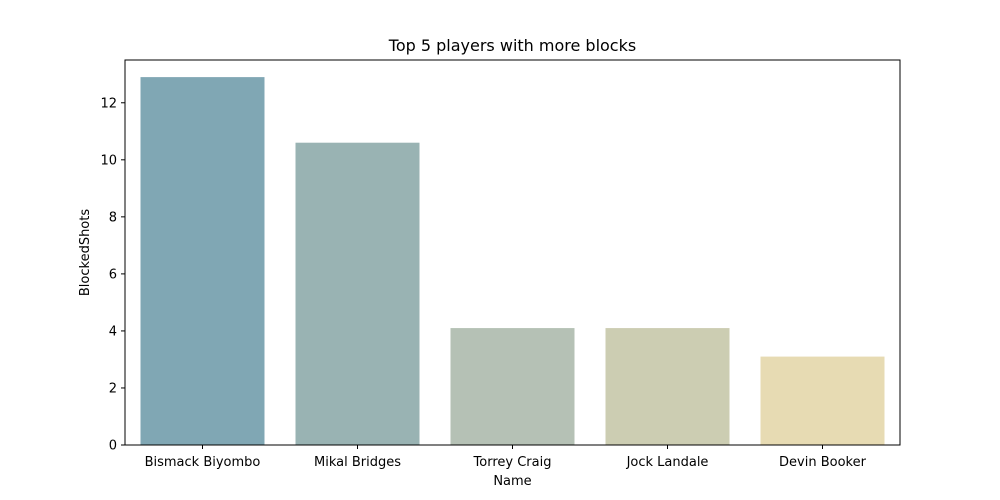 This screenshot has height=500, width=1000. What do you see at coordinates (108, 103) in the screenshot?
I see `y-tick-label-6: 12` at bounding box center [108, 103].